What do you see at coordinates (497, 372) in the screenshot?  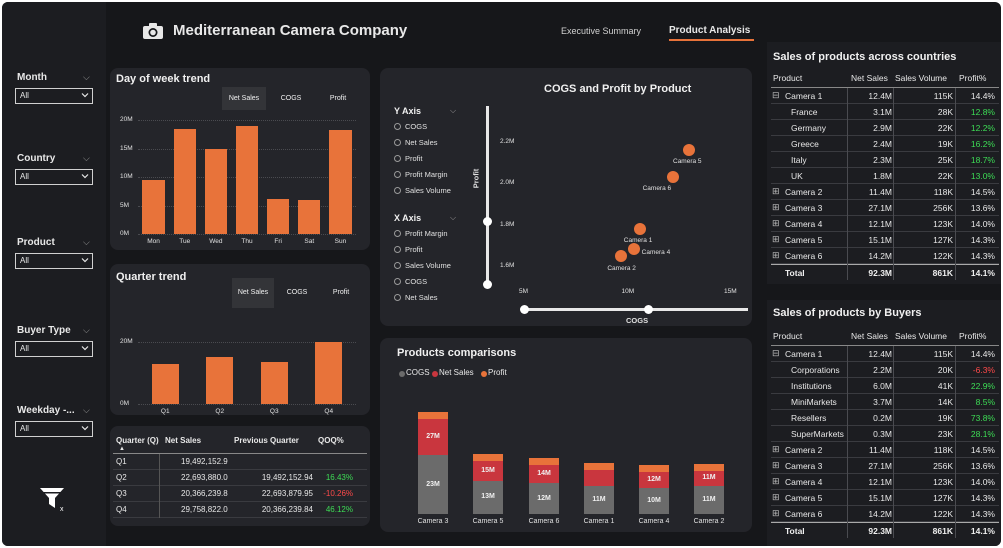 I see `legend-label: Profit` at bounding box center [497, 372].